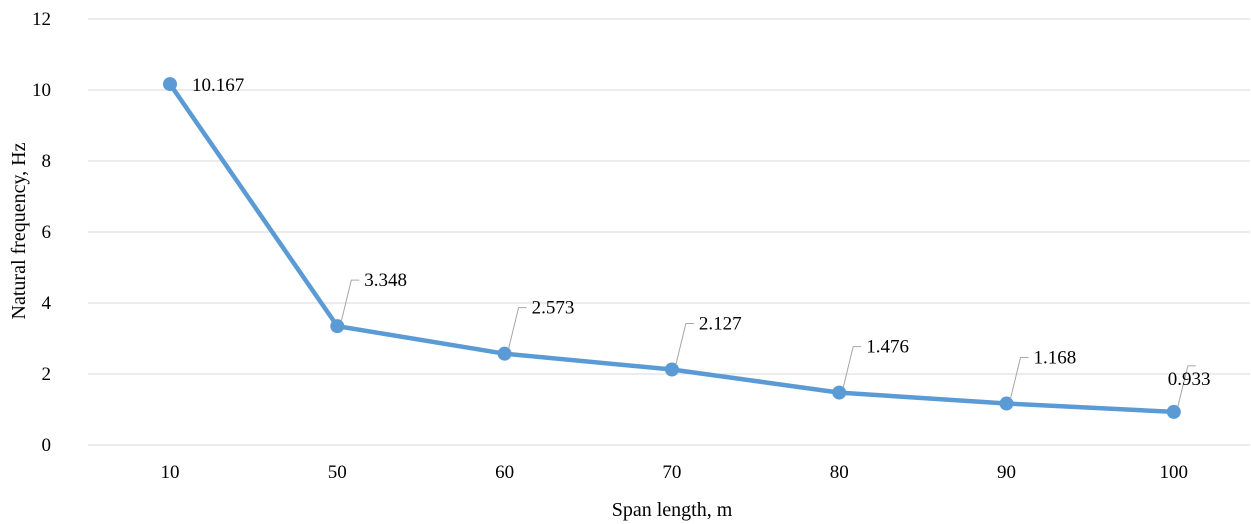 The height and width of the screenshot is (524, 1251). Describe the element at coordinates (47, 161) in the screenshot. I see `y-tick-label: 8` at that location.